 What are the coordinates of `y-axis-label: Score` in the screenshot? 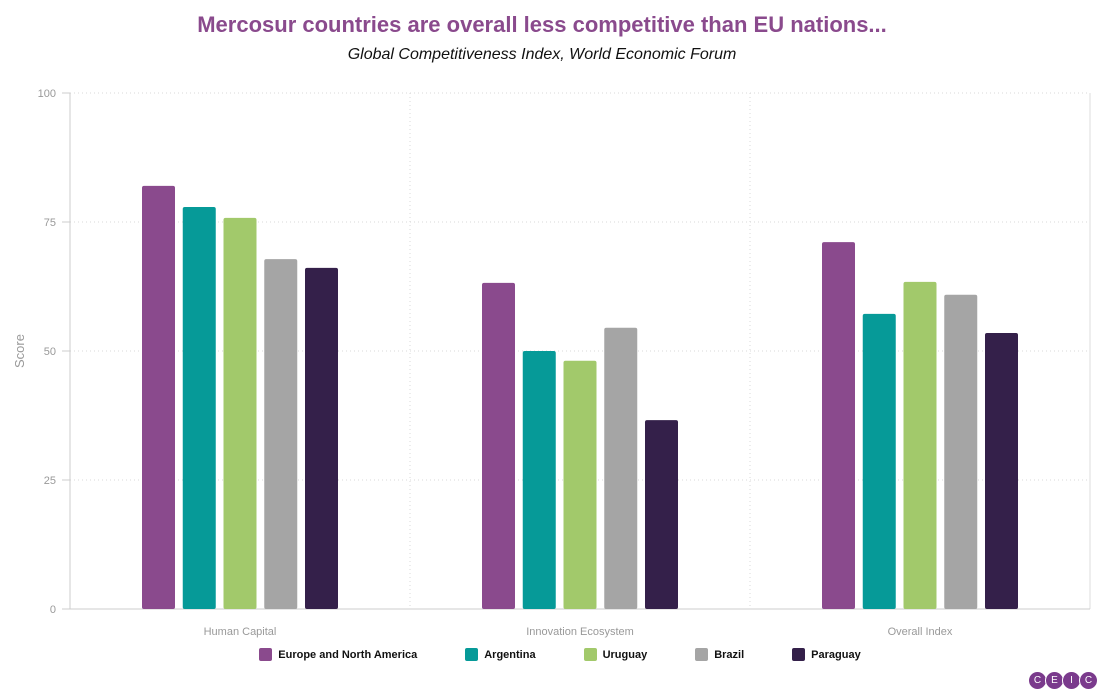 It's located at (19, 351).